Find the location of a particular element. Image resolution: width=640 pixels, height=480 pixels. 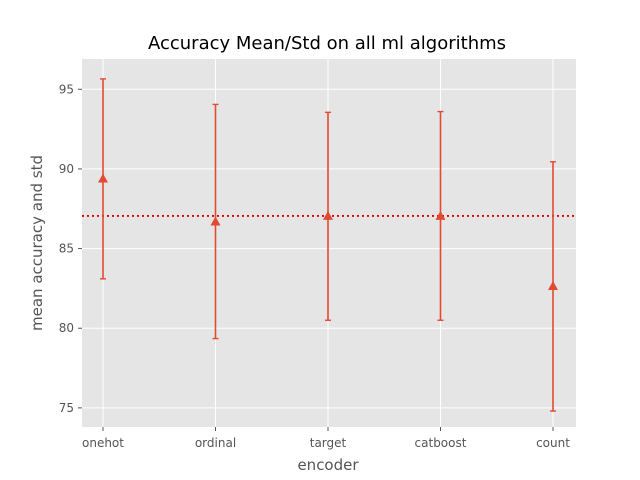

y-tick-label: 95 is located at coordinates (66, 89).